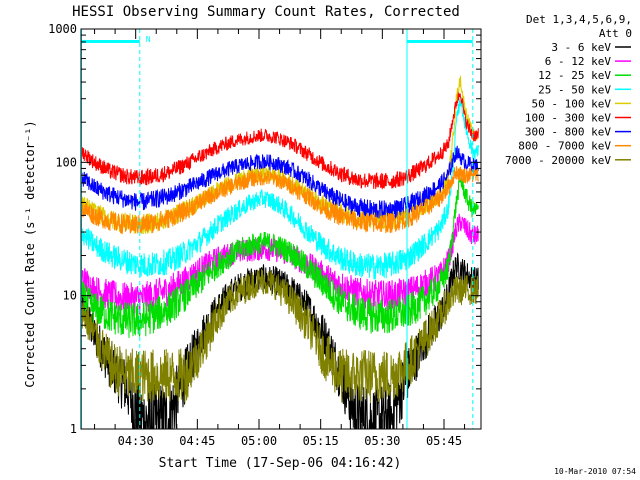 This screenshot has width=640, height=480. Describe the element at coordinates (444, 441) in the screenshot. I see `x-tick-label: 05:45` at that location.